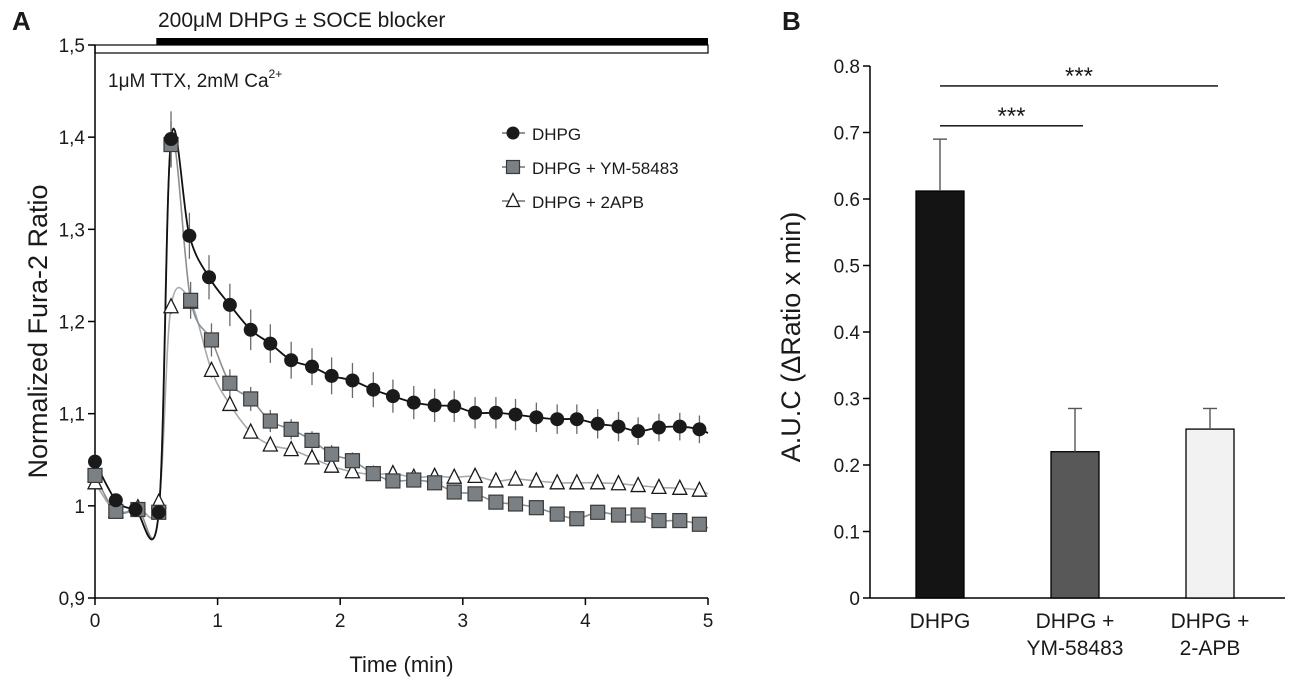  I want to click on drug-application-label: 200μM DHPG ± SOCE blocker, so click(301, 20).